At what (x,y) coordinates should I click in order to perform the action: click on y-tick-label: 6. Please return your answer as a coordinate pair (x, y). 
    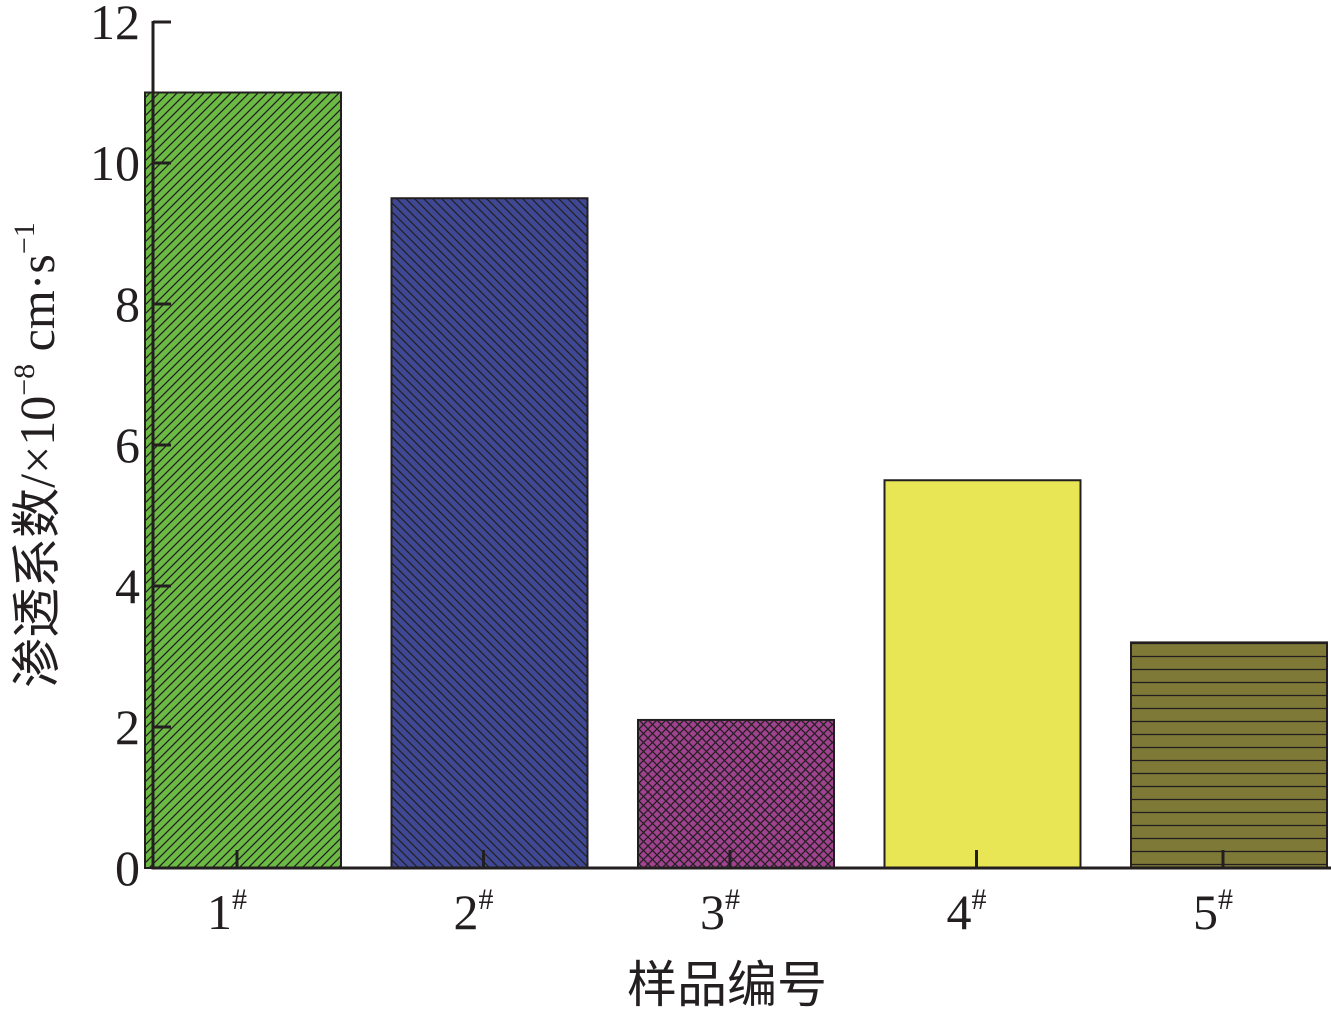
    Looking at the image, I should click on (127, 445).